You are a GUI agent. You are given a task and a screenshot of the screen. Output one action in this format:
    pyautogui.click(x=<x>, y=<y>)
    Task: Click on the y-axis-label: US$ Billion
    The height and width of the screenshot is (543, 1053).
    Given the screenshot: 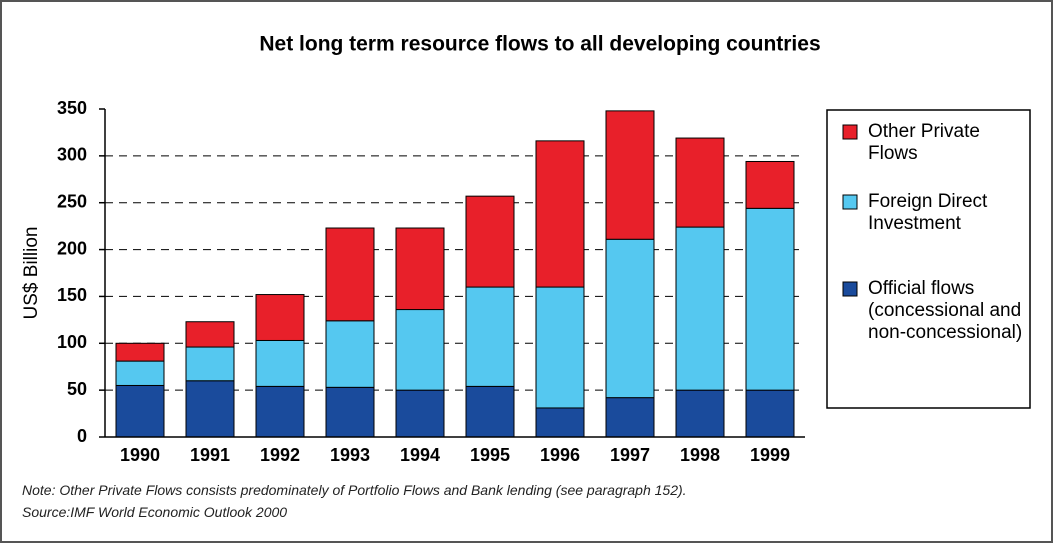 What is the action you would take?
    pyautogui.click(x=31, y=273)
    